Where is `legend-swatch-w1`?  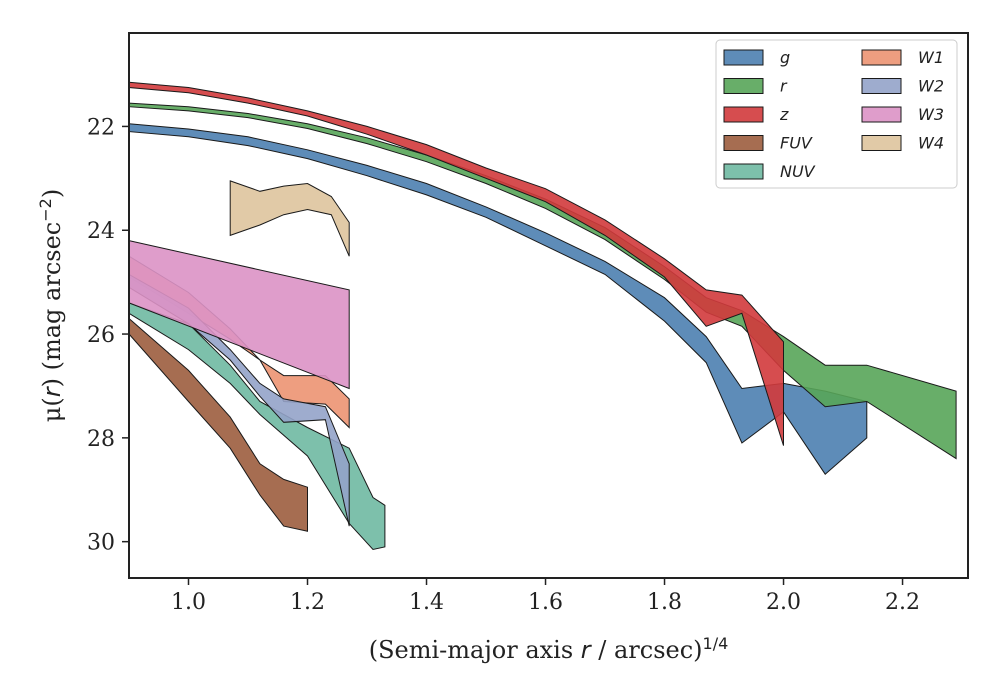 legend-swatch-w1 is located at coordinates (881, 57).